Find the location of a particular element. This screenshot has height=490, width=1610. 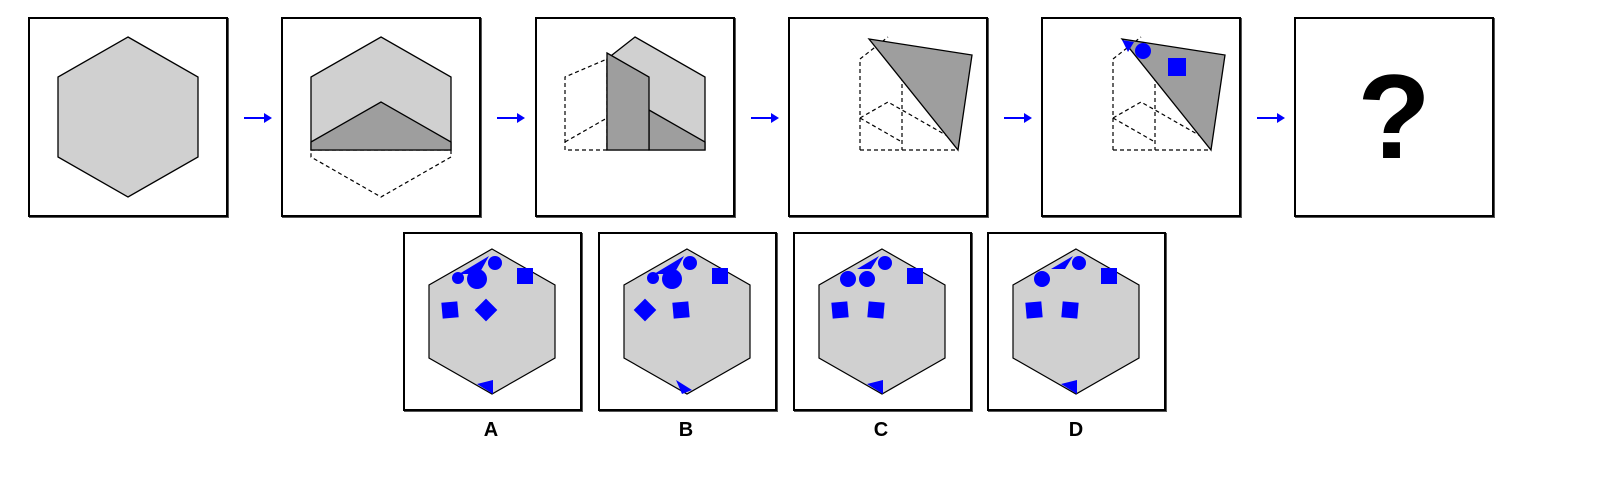

punch-square is located at coordinates (1177, 67).